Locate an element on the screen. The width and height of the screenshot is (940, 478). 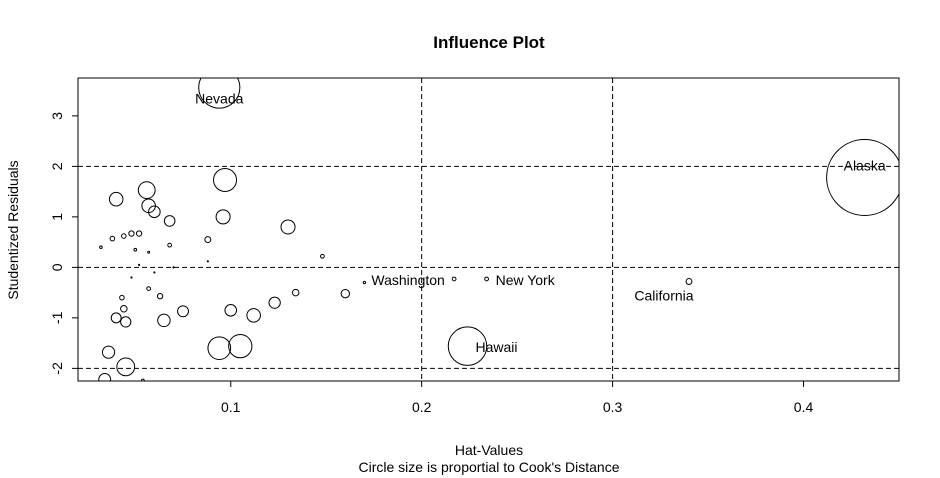
y-tick-label: 1 is located at coordinates (57, 217).